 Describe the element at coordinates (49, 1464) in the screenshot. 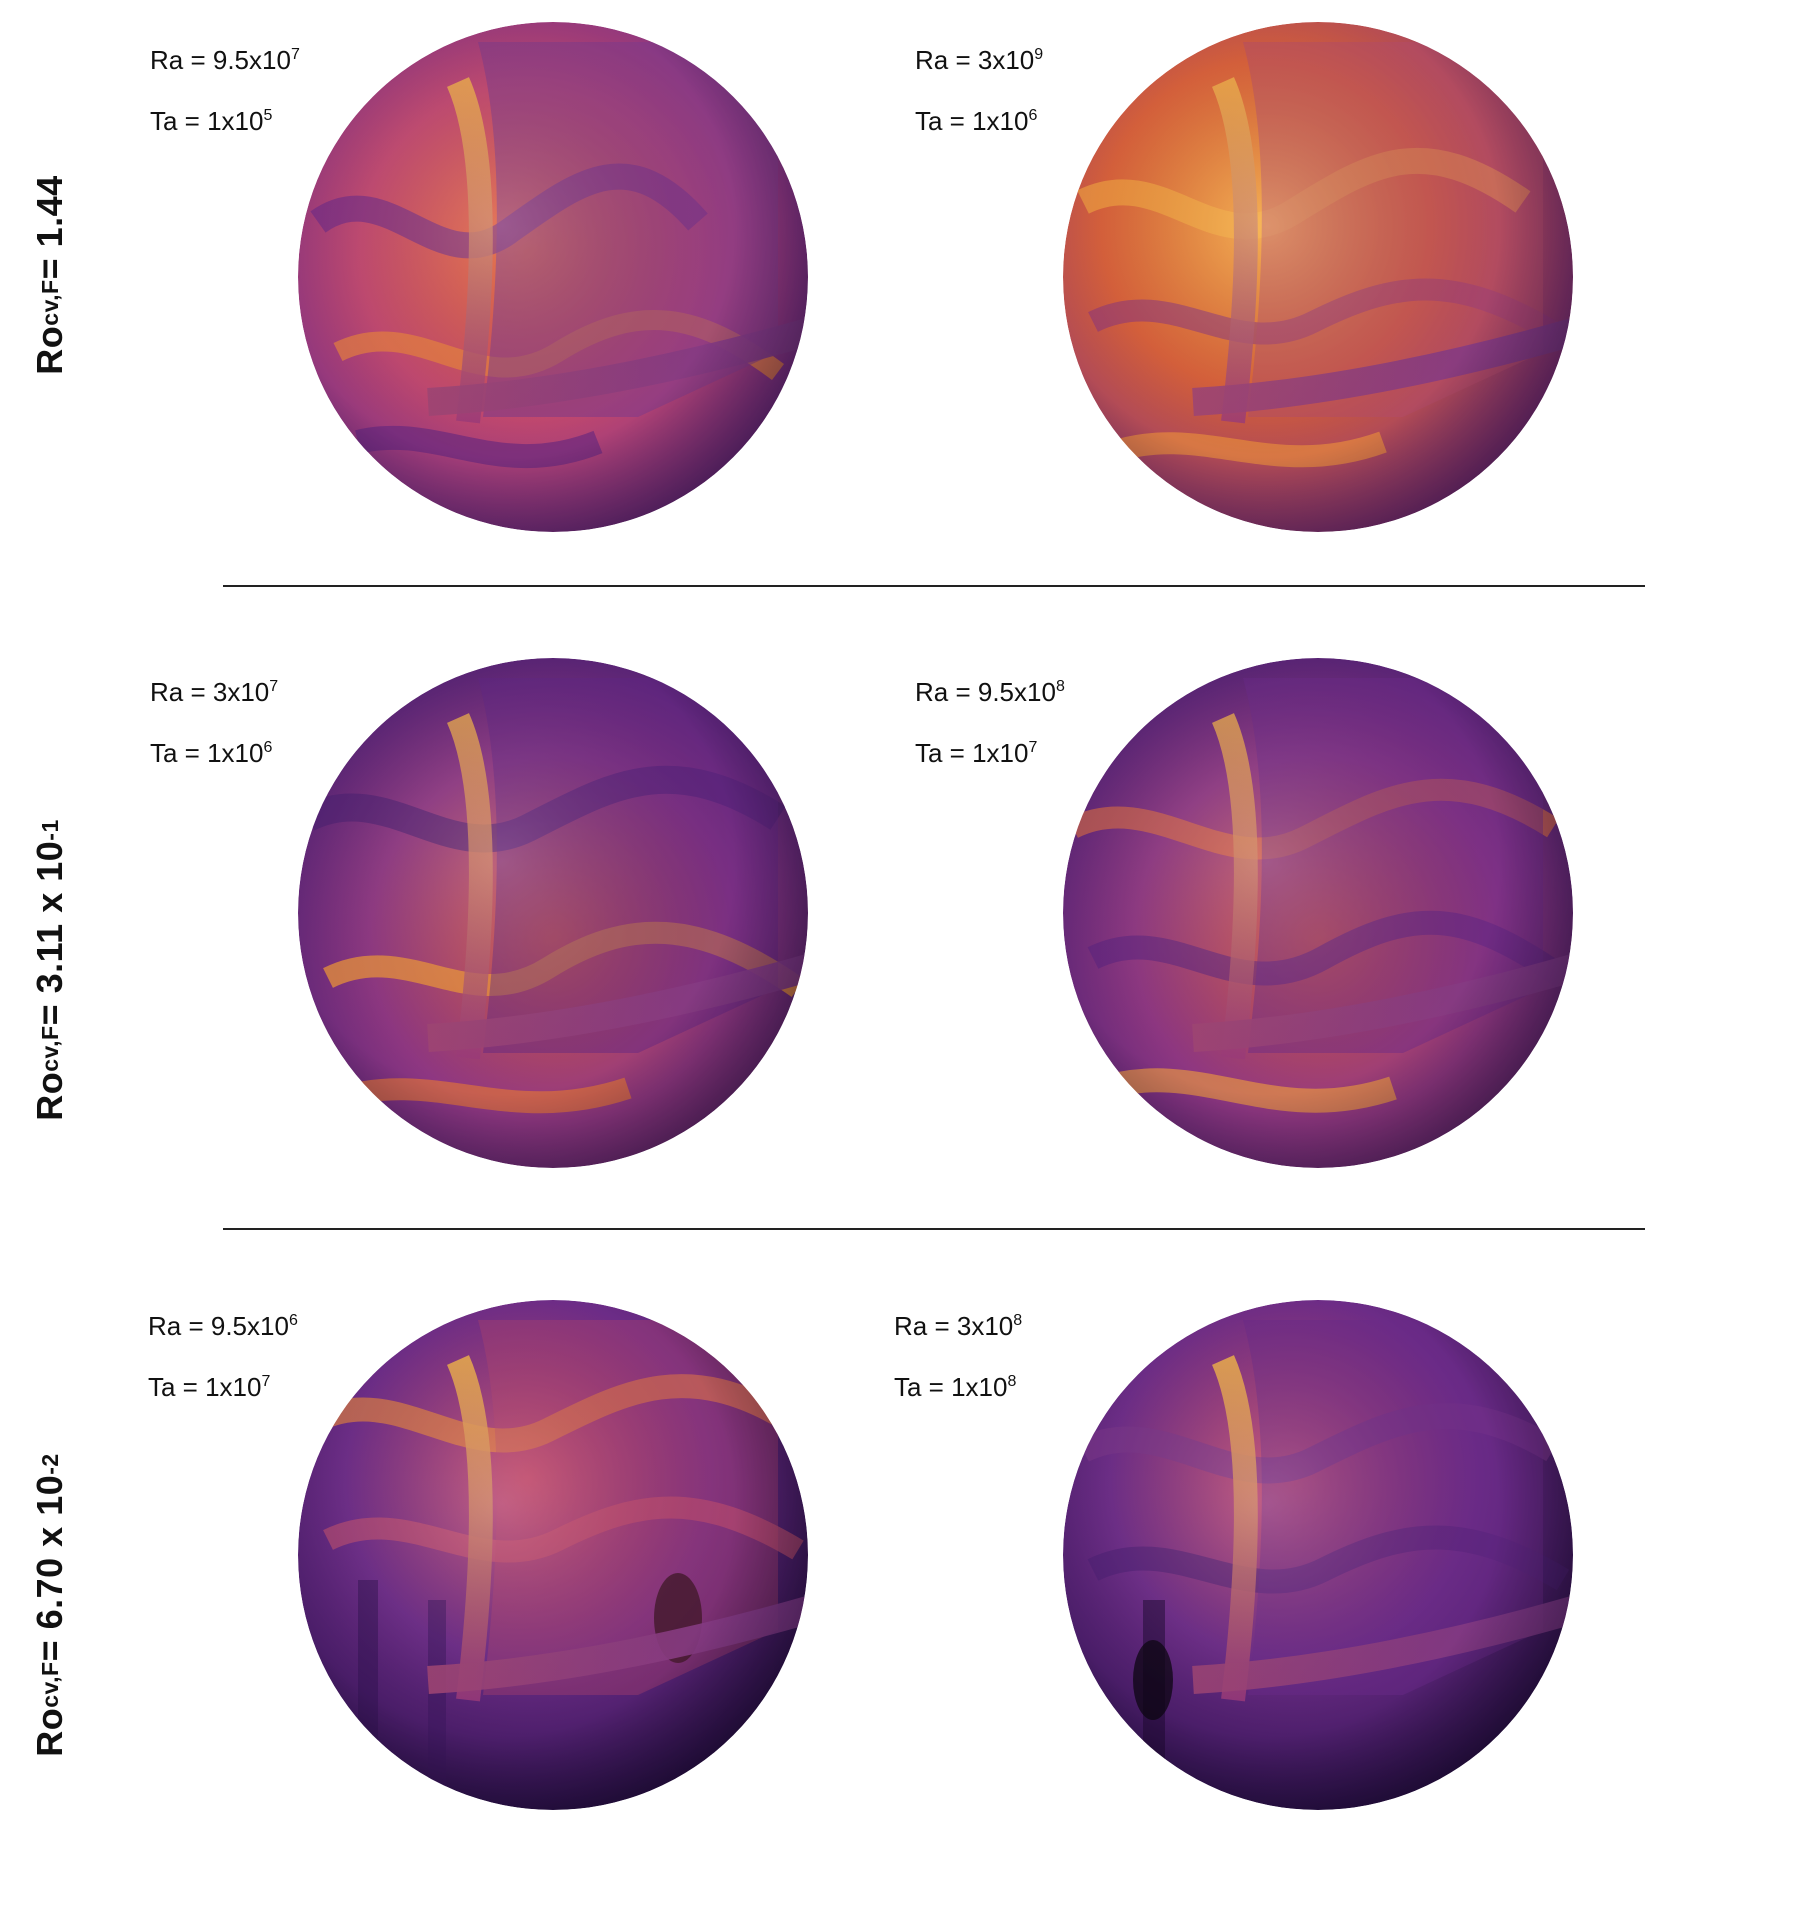

I see `row-label-3-exp: -2` at that location.